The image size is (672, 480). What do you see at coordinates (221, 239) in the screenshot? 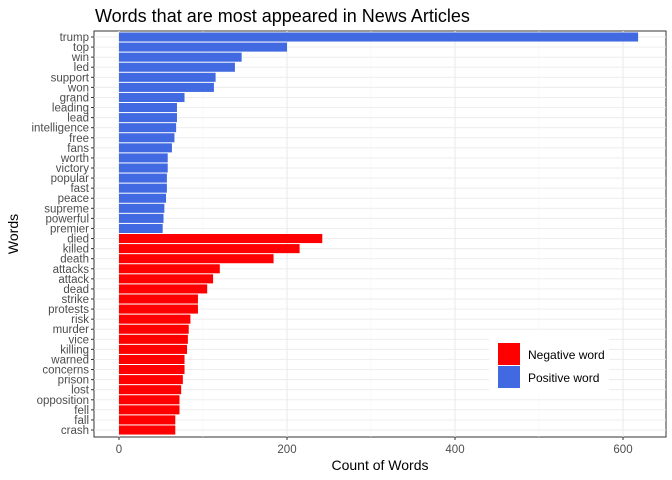
I see `bar-died` at bounding box center [221, 239].